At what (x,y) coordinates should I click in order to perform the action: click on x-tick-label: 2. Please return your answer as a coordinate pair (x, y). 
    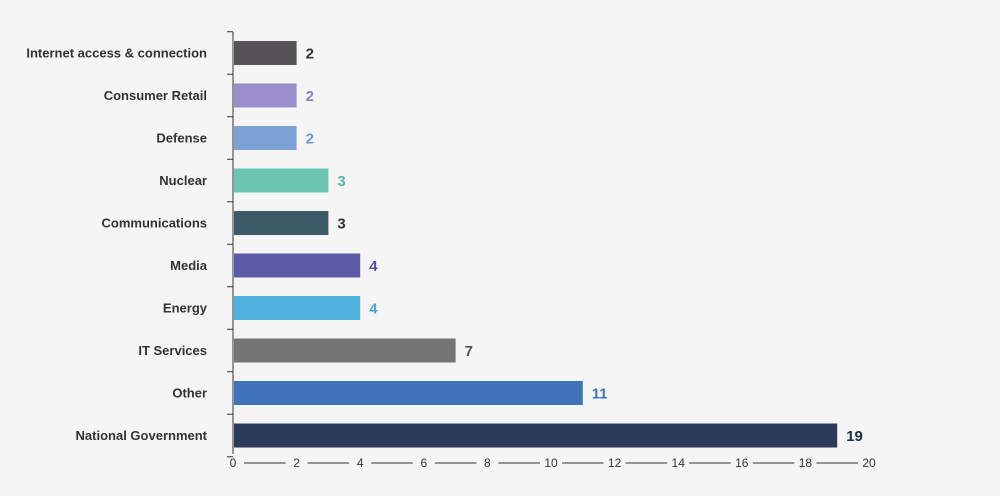
    Looking at the image, I should click on (296, 463).